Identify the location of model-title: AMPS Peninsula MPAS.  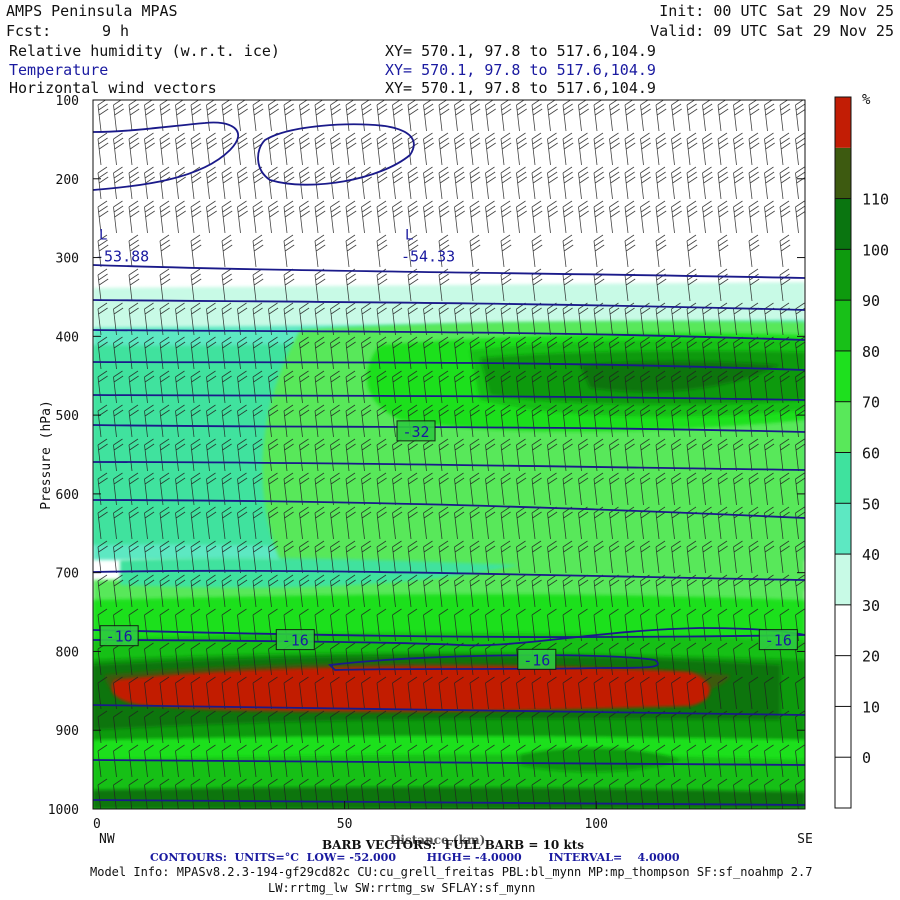
(92, 11).